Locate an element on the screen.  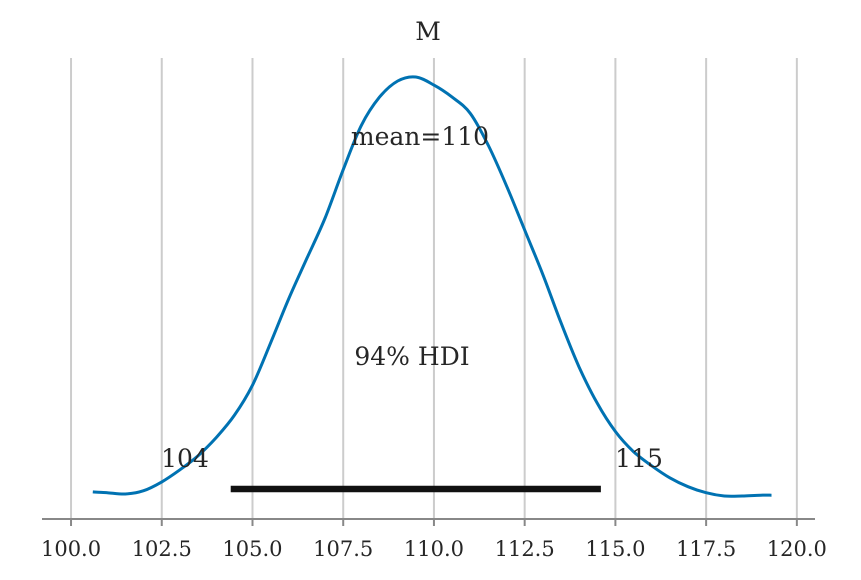
x-tick-label: 107.5 is located at coordinates (343, 549).